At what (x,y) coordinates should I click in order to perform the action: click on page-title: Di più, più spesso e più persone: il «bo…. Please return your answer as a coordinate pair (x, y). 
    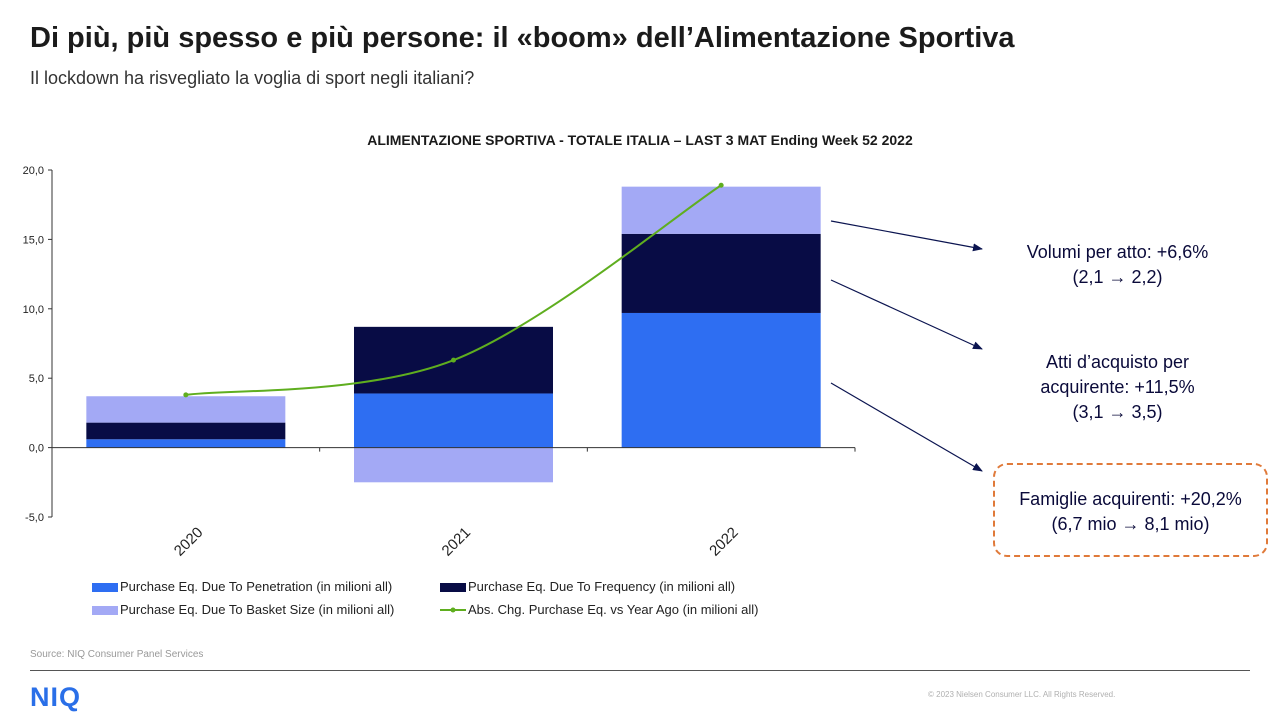
    Looking at the image, I should click on (522, 38).